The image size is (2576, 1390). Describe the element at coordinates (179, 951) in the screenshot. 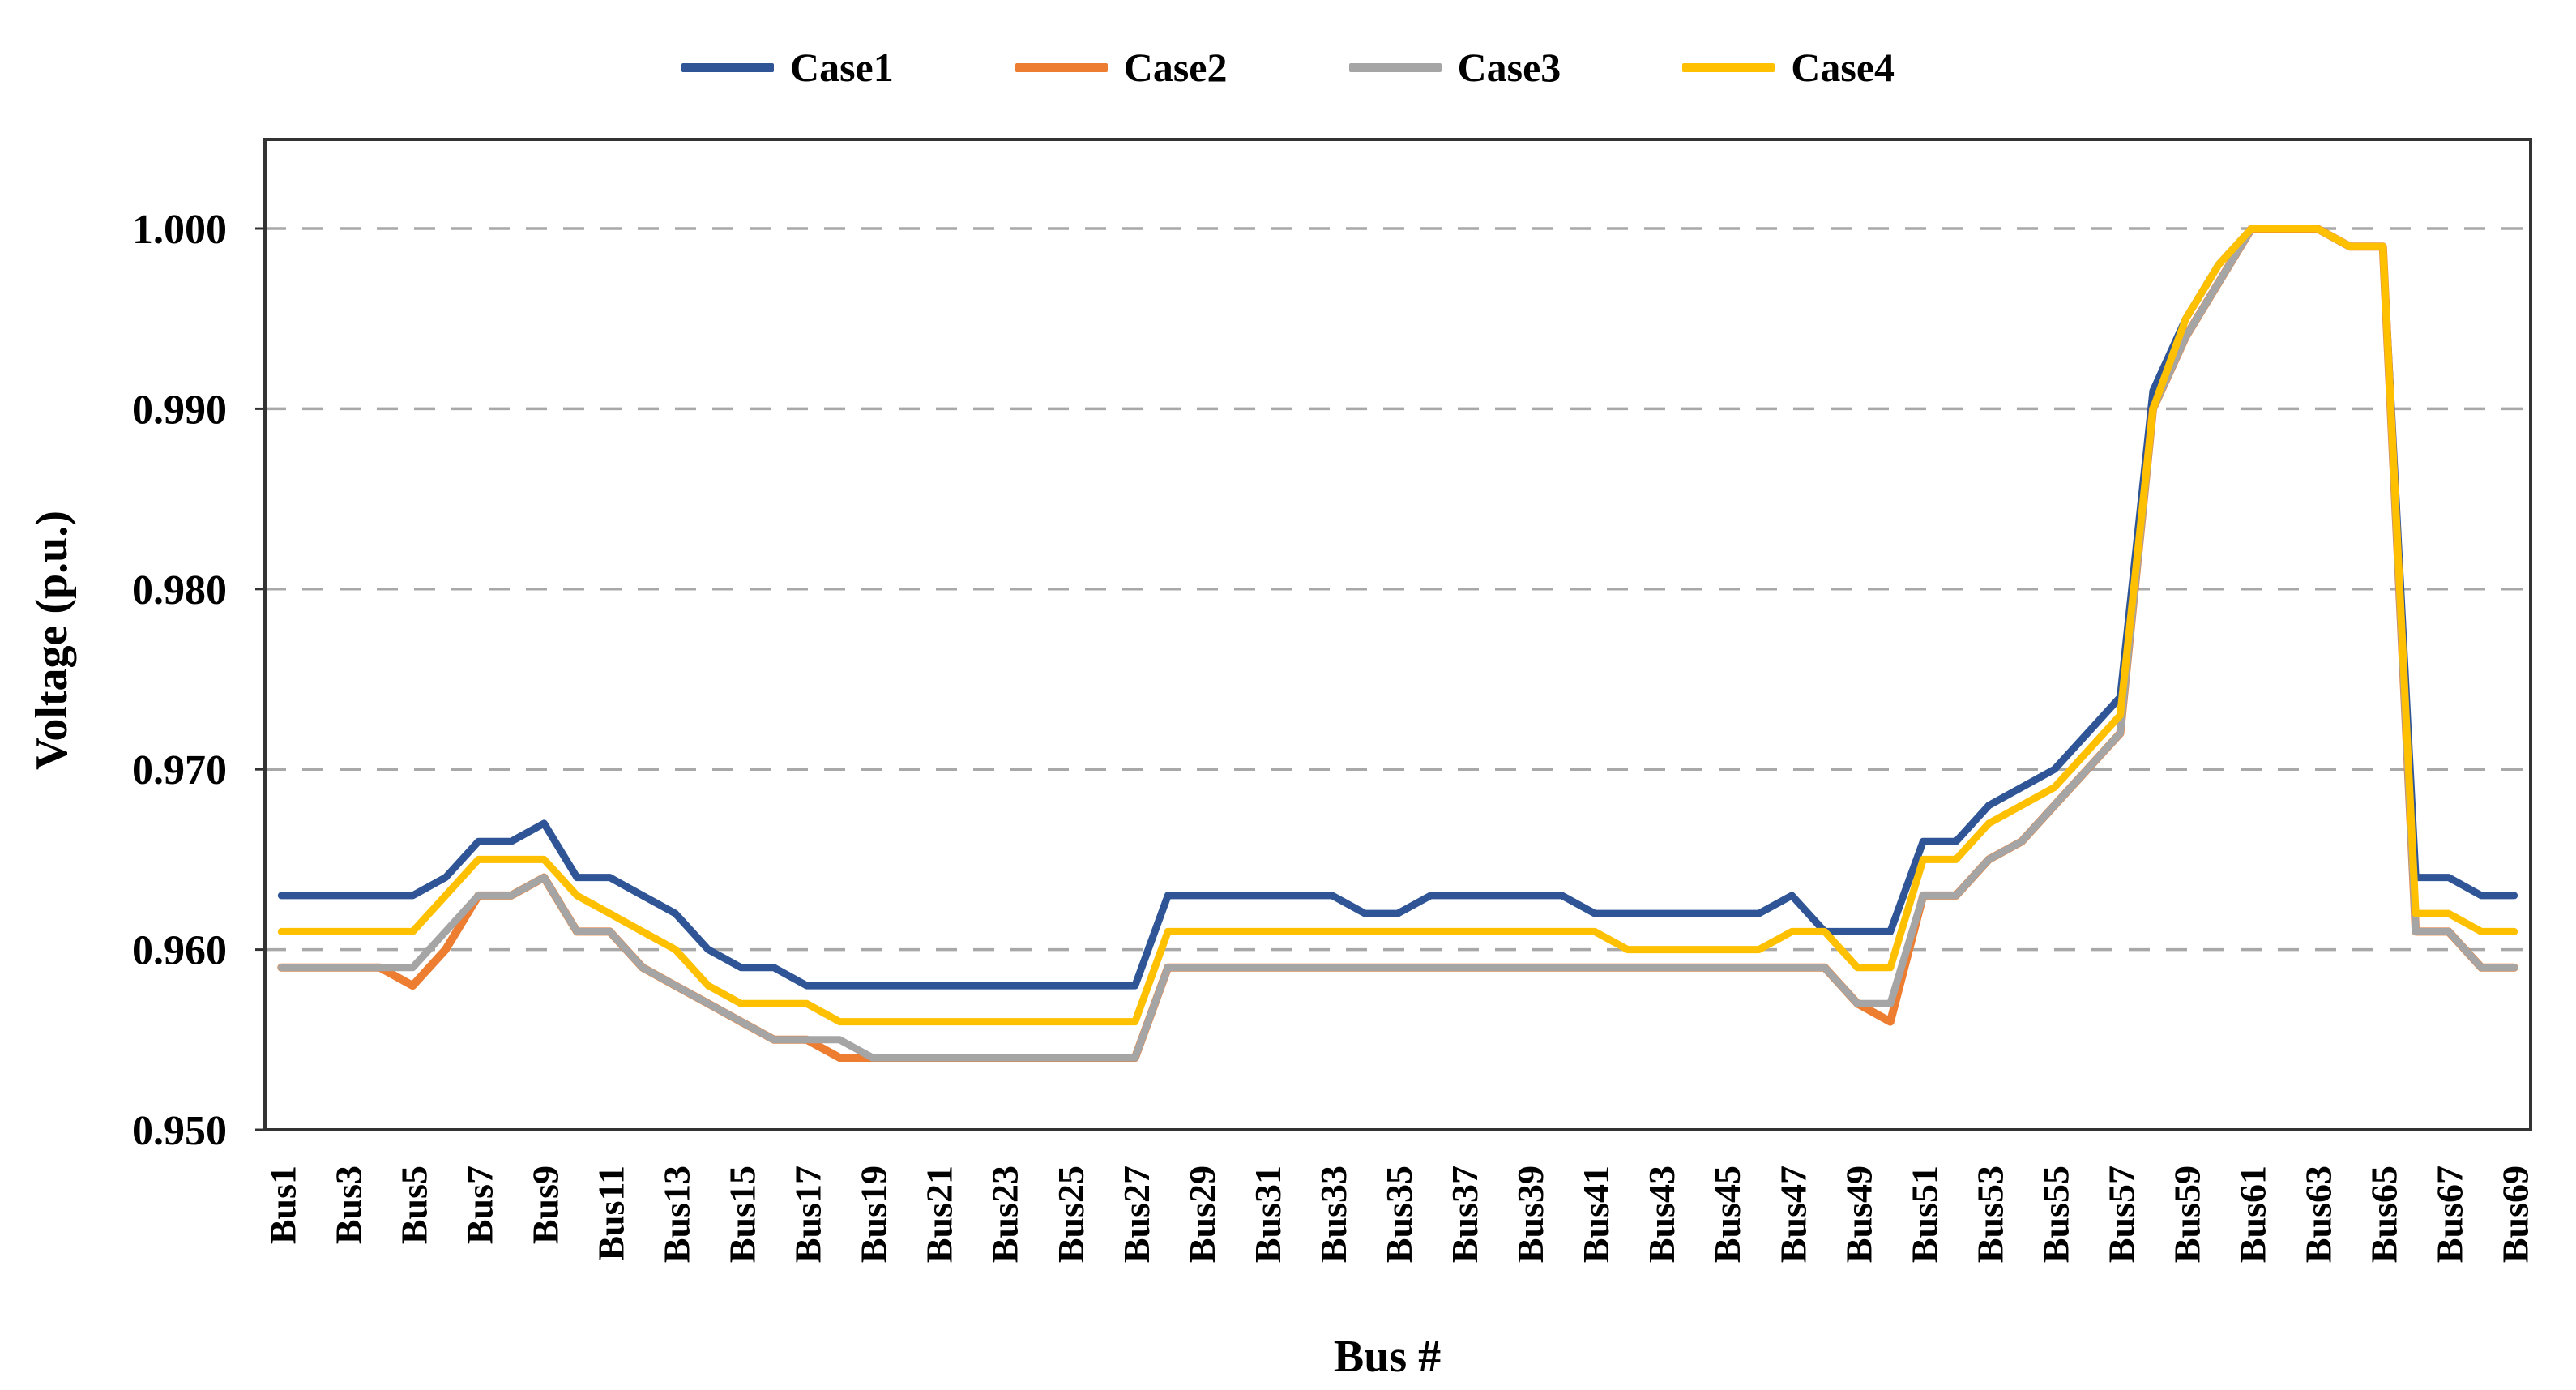

I see `y-tick-label: 0.960` at that location.